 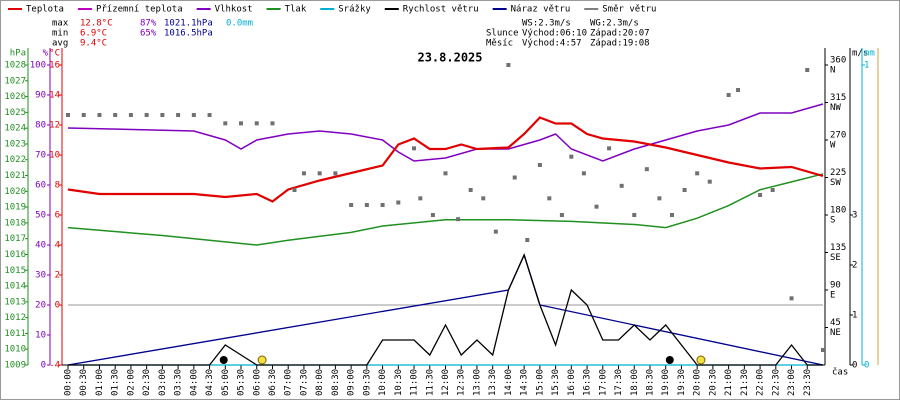 I want to click on x-tick-label: 00:30, so click(x=84, y=382).